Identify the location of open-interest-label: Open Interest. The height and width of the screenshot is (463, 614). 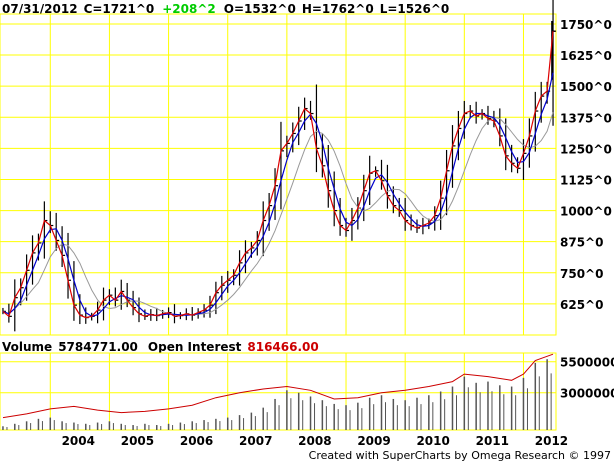
(195, 347).